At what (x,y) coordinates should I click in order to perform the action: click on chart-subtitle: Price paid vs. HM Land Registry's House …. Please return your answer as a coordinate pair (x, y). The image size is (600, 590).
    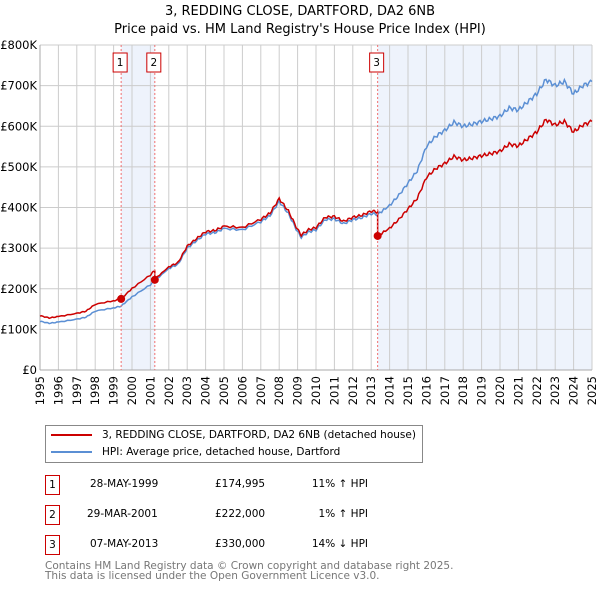
    Looking at the image, I should click on (300, 29).